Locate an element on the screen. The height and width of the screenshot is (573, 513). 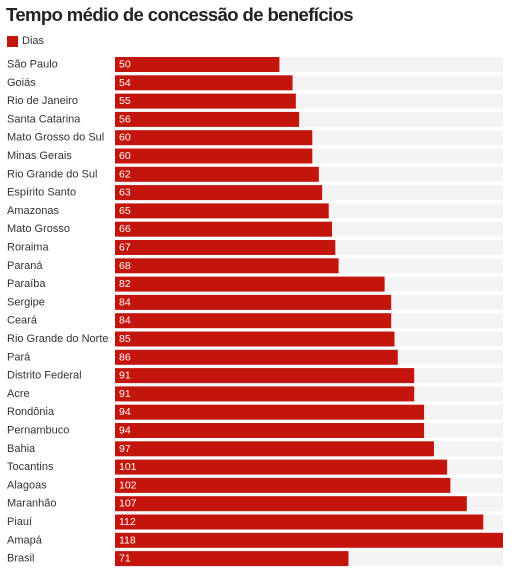
category-label: Piauí is located at coordinates (19, 522).